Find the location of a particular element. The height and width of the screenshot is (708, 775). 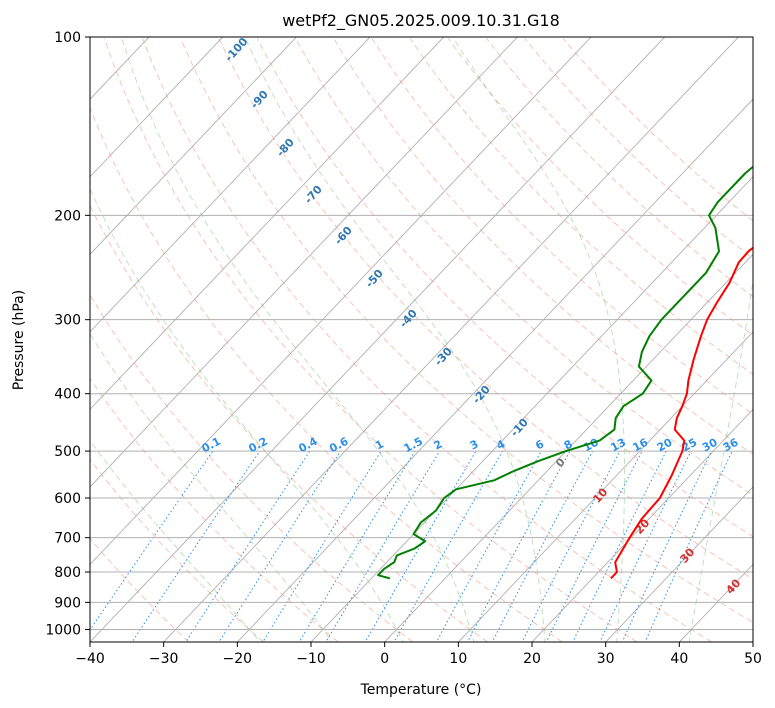

dry-adiabat-label: -30 is located at coordinates (443, 357).